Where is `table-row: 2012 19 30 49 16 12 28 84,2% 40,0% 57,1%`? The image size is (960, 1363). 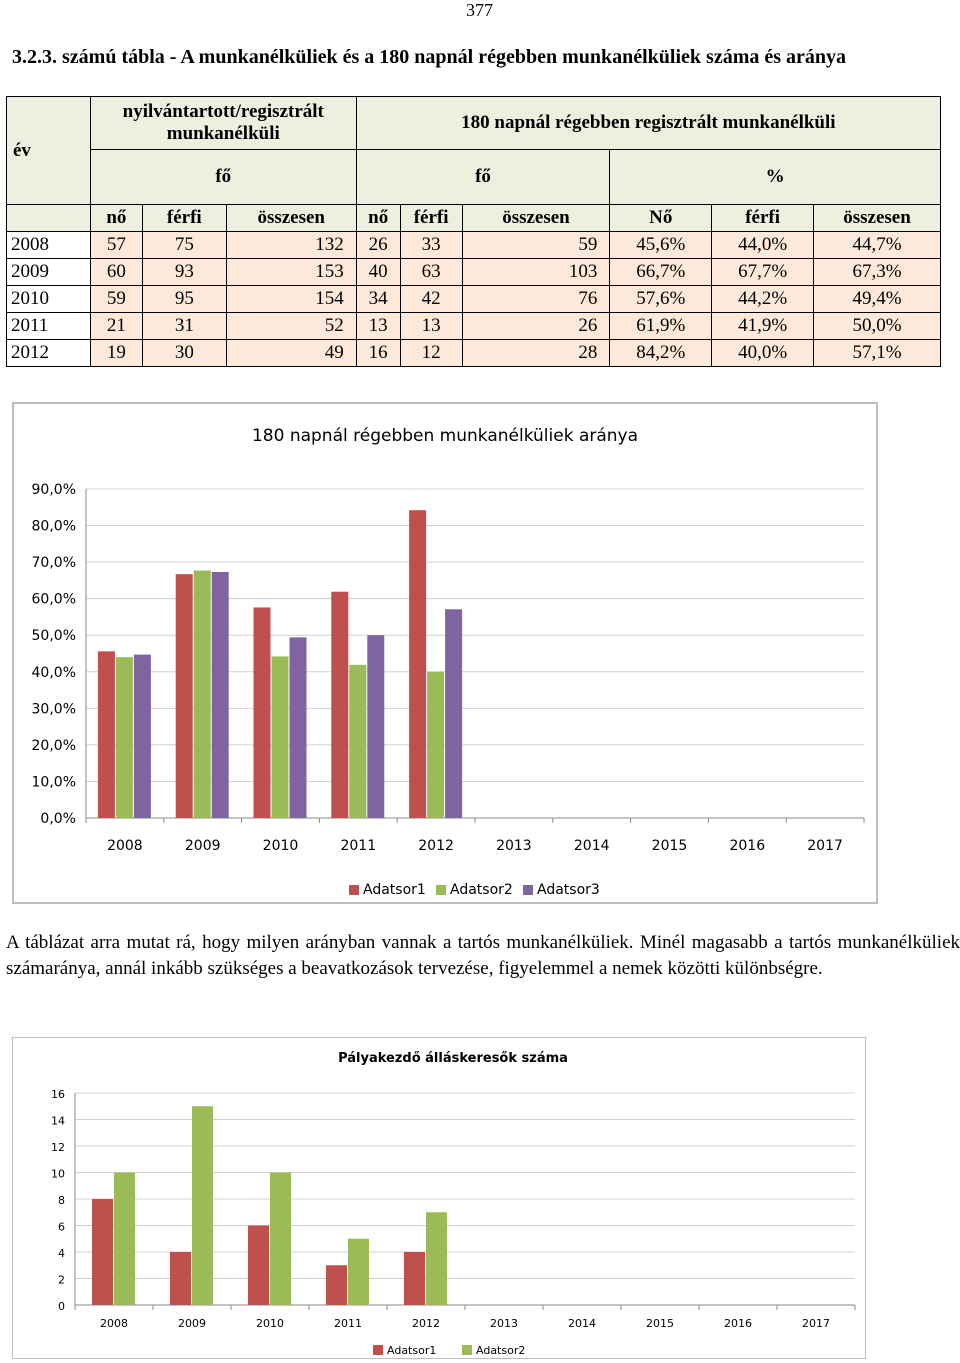 table-row: 2012 19 30 49 16 12 28 84,2% 40,0% 57,1% is located at coordinates (473, 353).